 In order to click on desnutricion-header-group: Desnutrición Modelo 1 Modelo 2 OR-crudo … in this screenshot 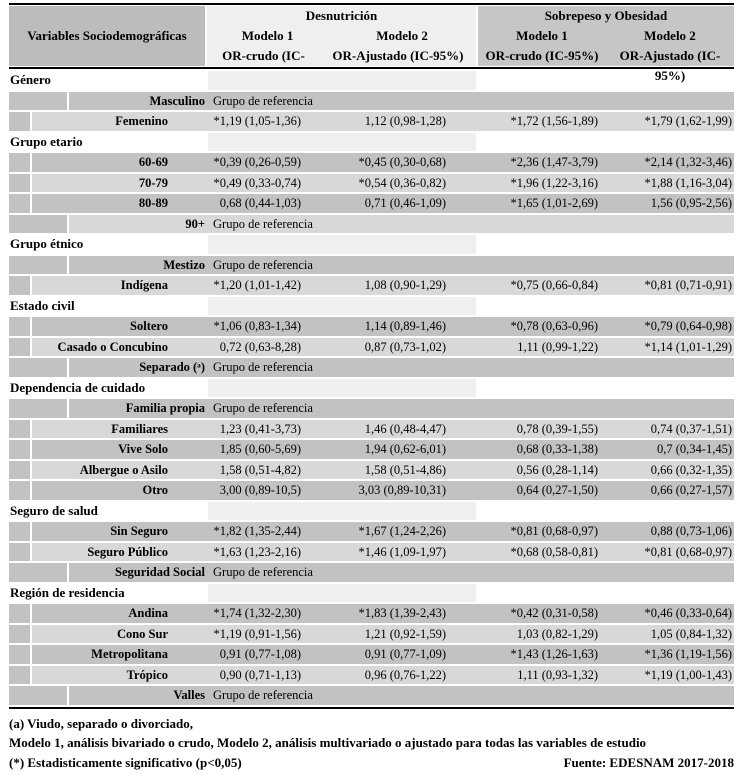, I will do `click(341, 44)`.